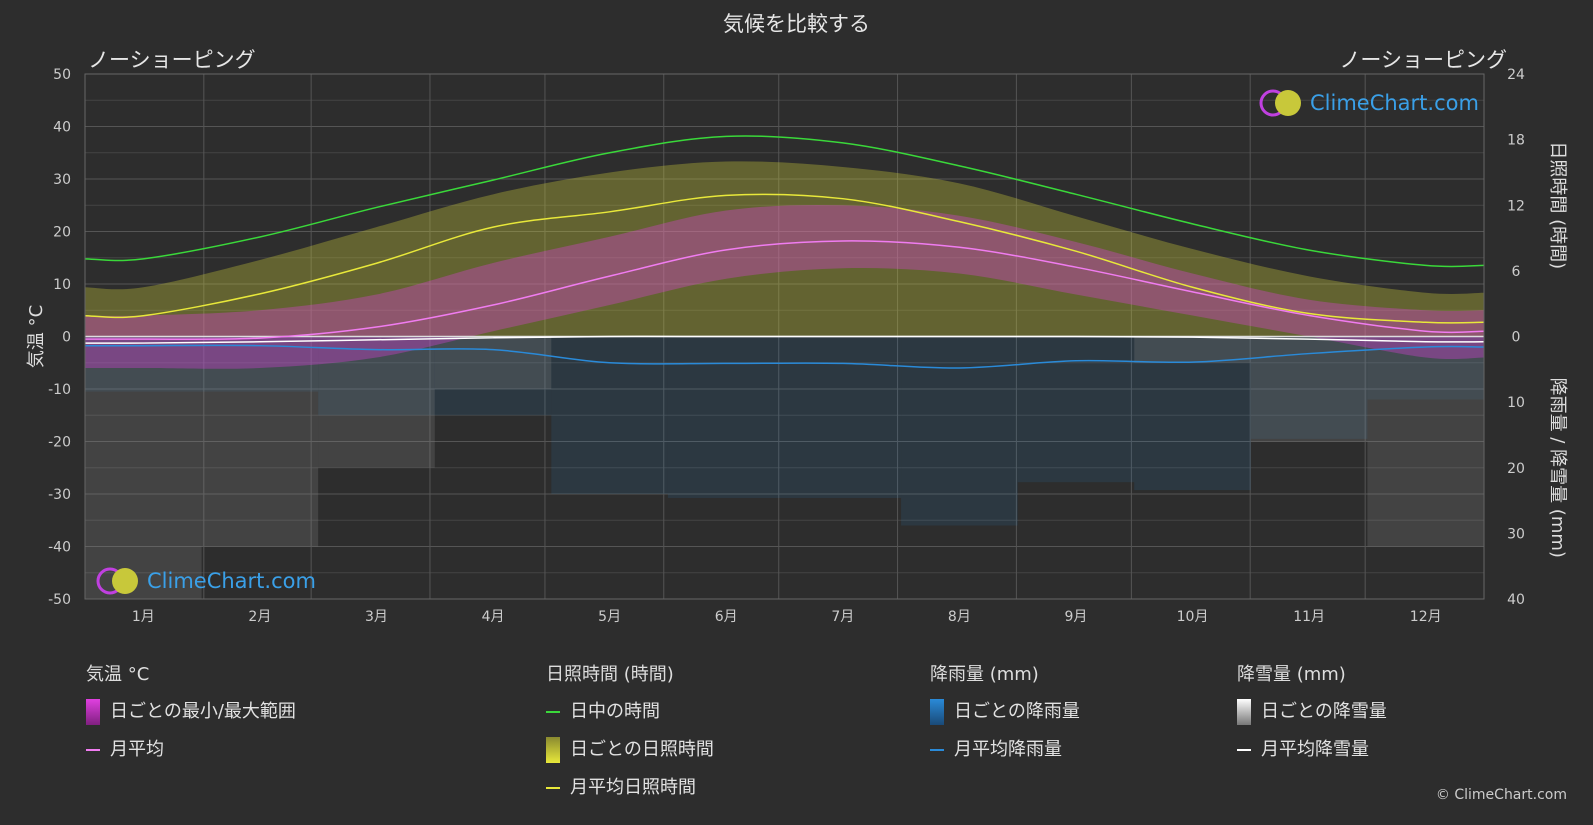 The width and height of the screenshot is (1593, 825). What do you see at coordinates (796, 24) in the screenshot?
I see `chart-title: 気候を比較する` at bounding box center [796, 24].